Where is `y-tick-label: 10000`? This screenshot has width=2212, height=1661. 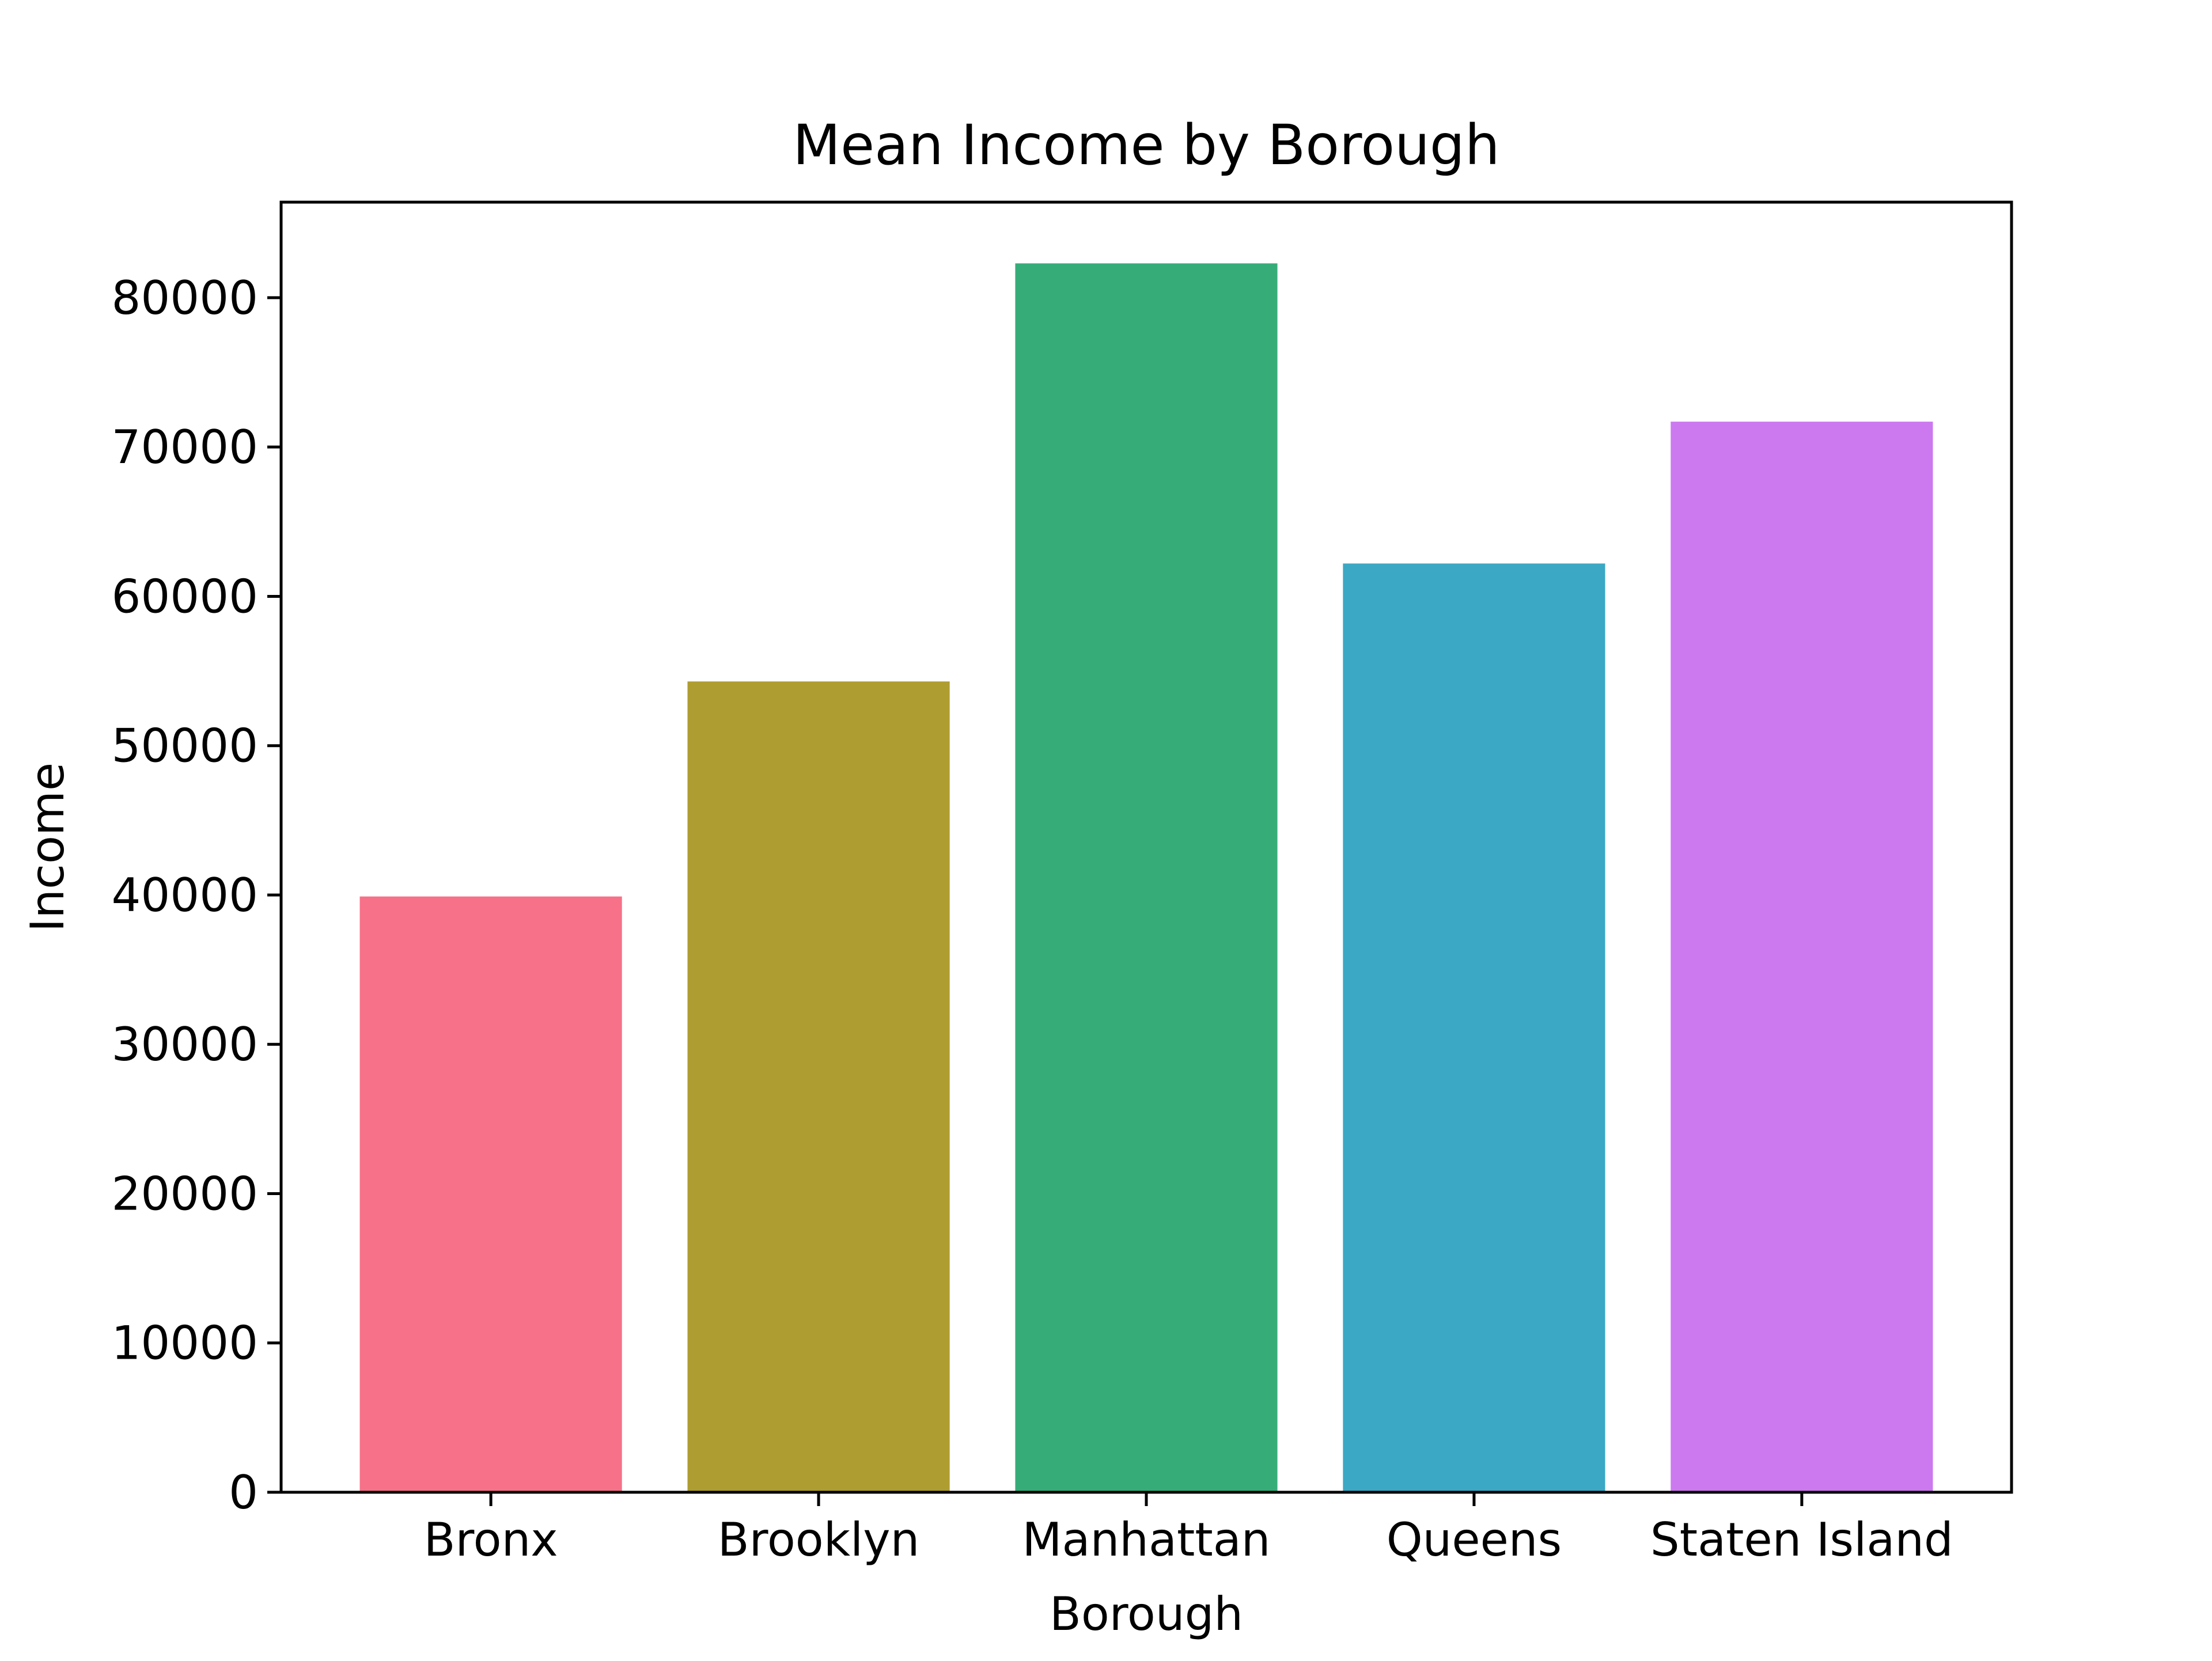
y-tick-label: 10000 is located at coordinates (185, 1343).